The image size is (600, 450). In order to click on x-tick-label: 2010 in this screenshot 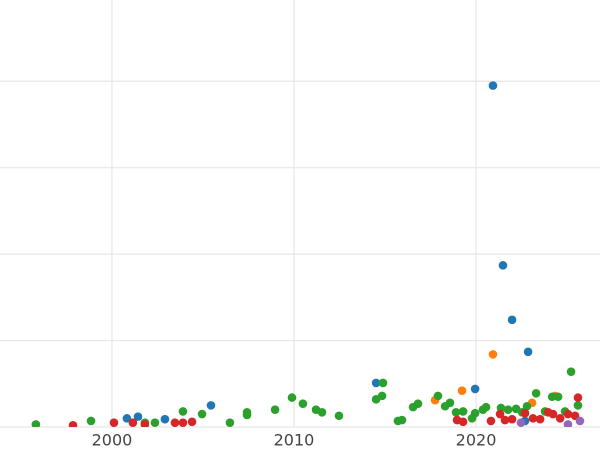, I will do `click(294, 440)`.